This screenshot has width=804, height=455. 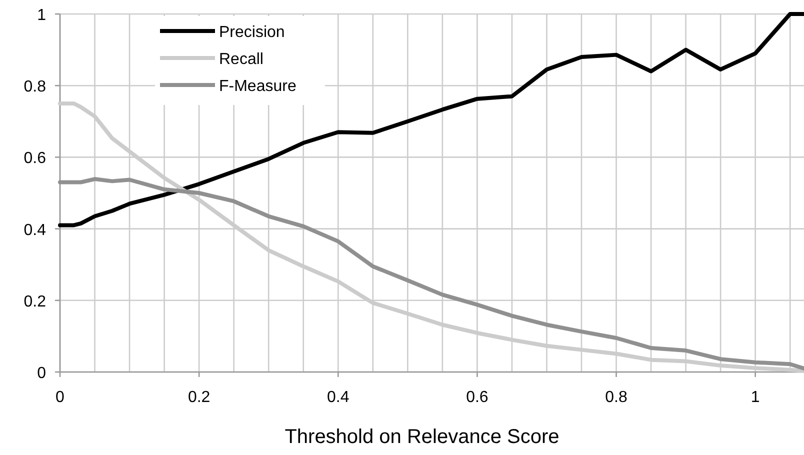 I want to click on x-axis-title: Threshold on Relevance Score, so click(x=422, y=437).